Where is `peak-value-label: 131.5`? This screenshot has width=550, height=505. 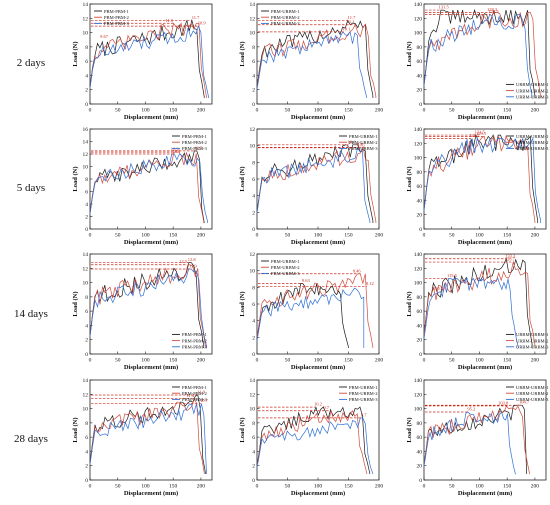
peak-value-label: 131.5 is located at coordinates (444, 7).